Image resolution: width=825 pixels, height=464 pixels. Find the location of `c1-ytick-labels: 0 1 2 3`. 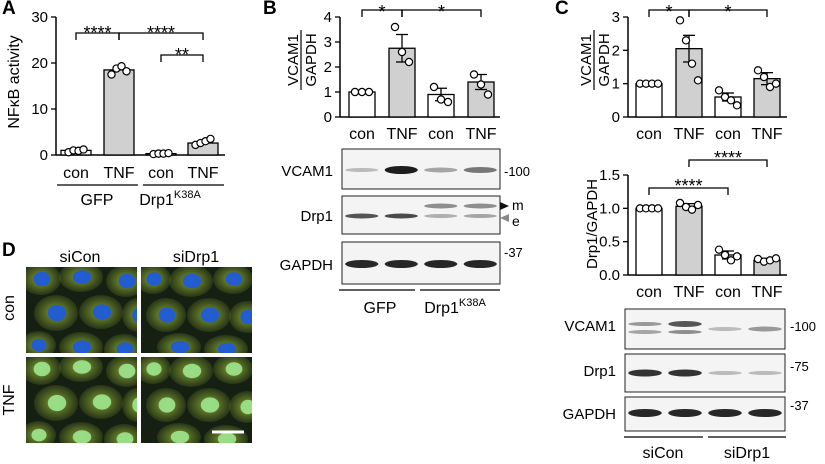

c1-ytick-labels: 0 1 2 3 is located at coordinates (616, 67).